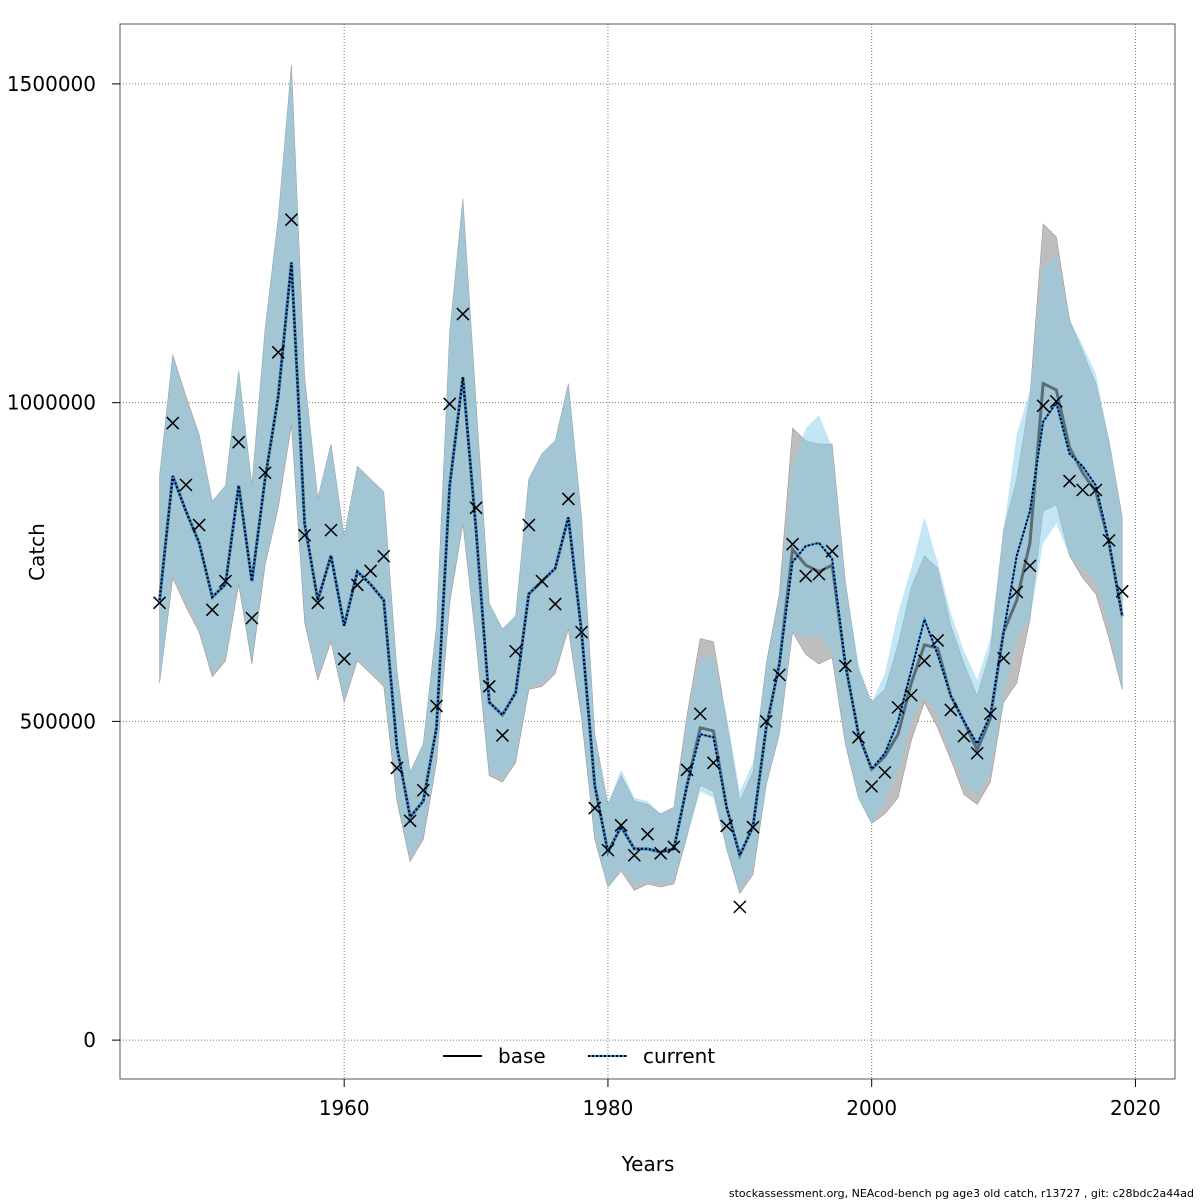  Describe the element at coordinates (1135, 1108) in the screenshot. I see `x-tick-label: 2020` at that location.